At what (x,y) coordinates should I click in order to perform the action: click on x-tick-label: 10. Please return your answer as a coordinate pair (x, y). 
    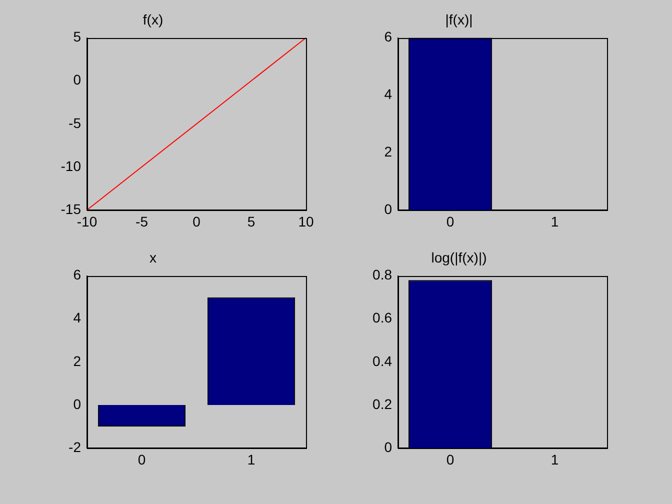
    Looking at the image, I should click on (306, 221).